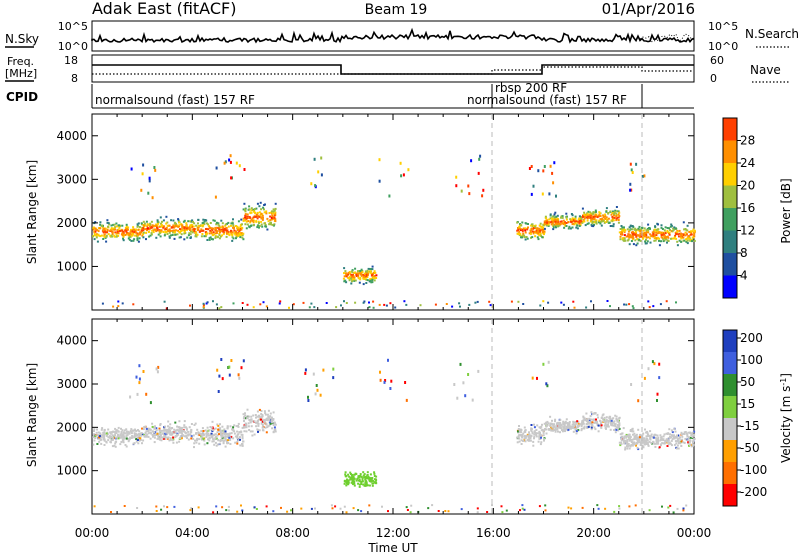  I want to click on nsearch-trace, so click(667, 38).